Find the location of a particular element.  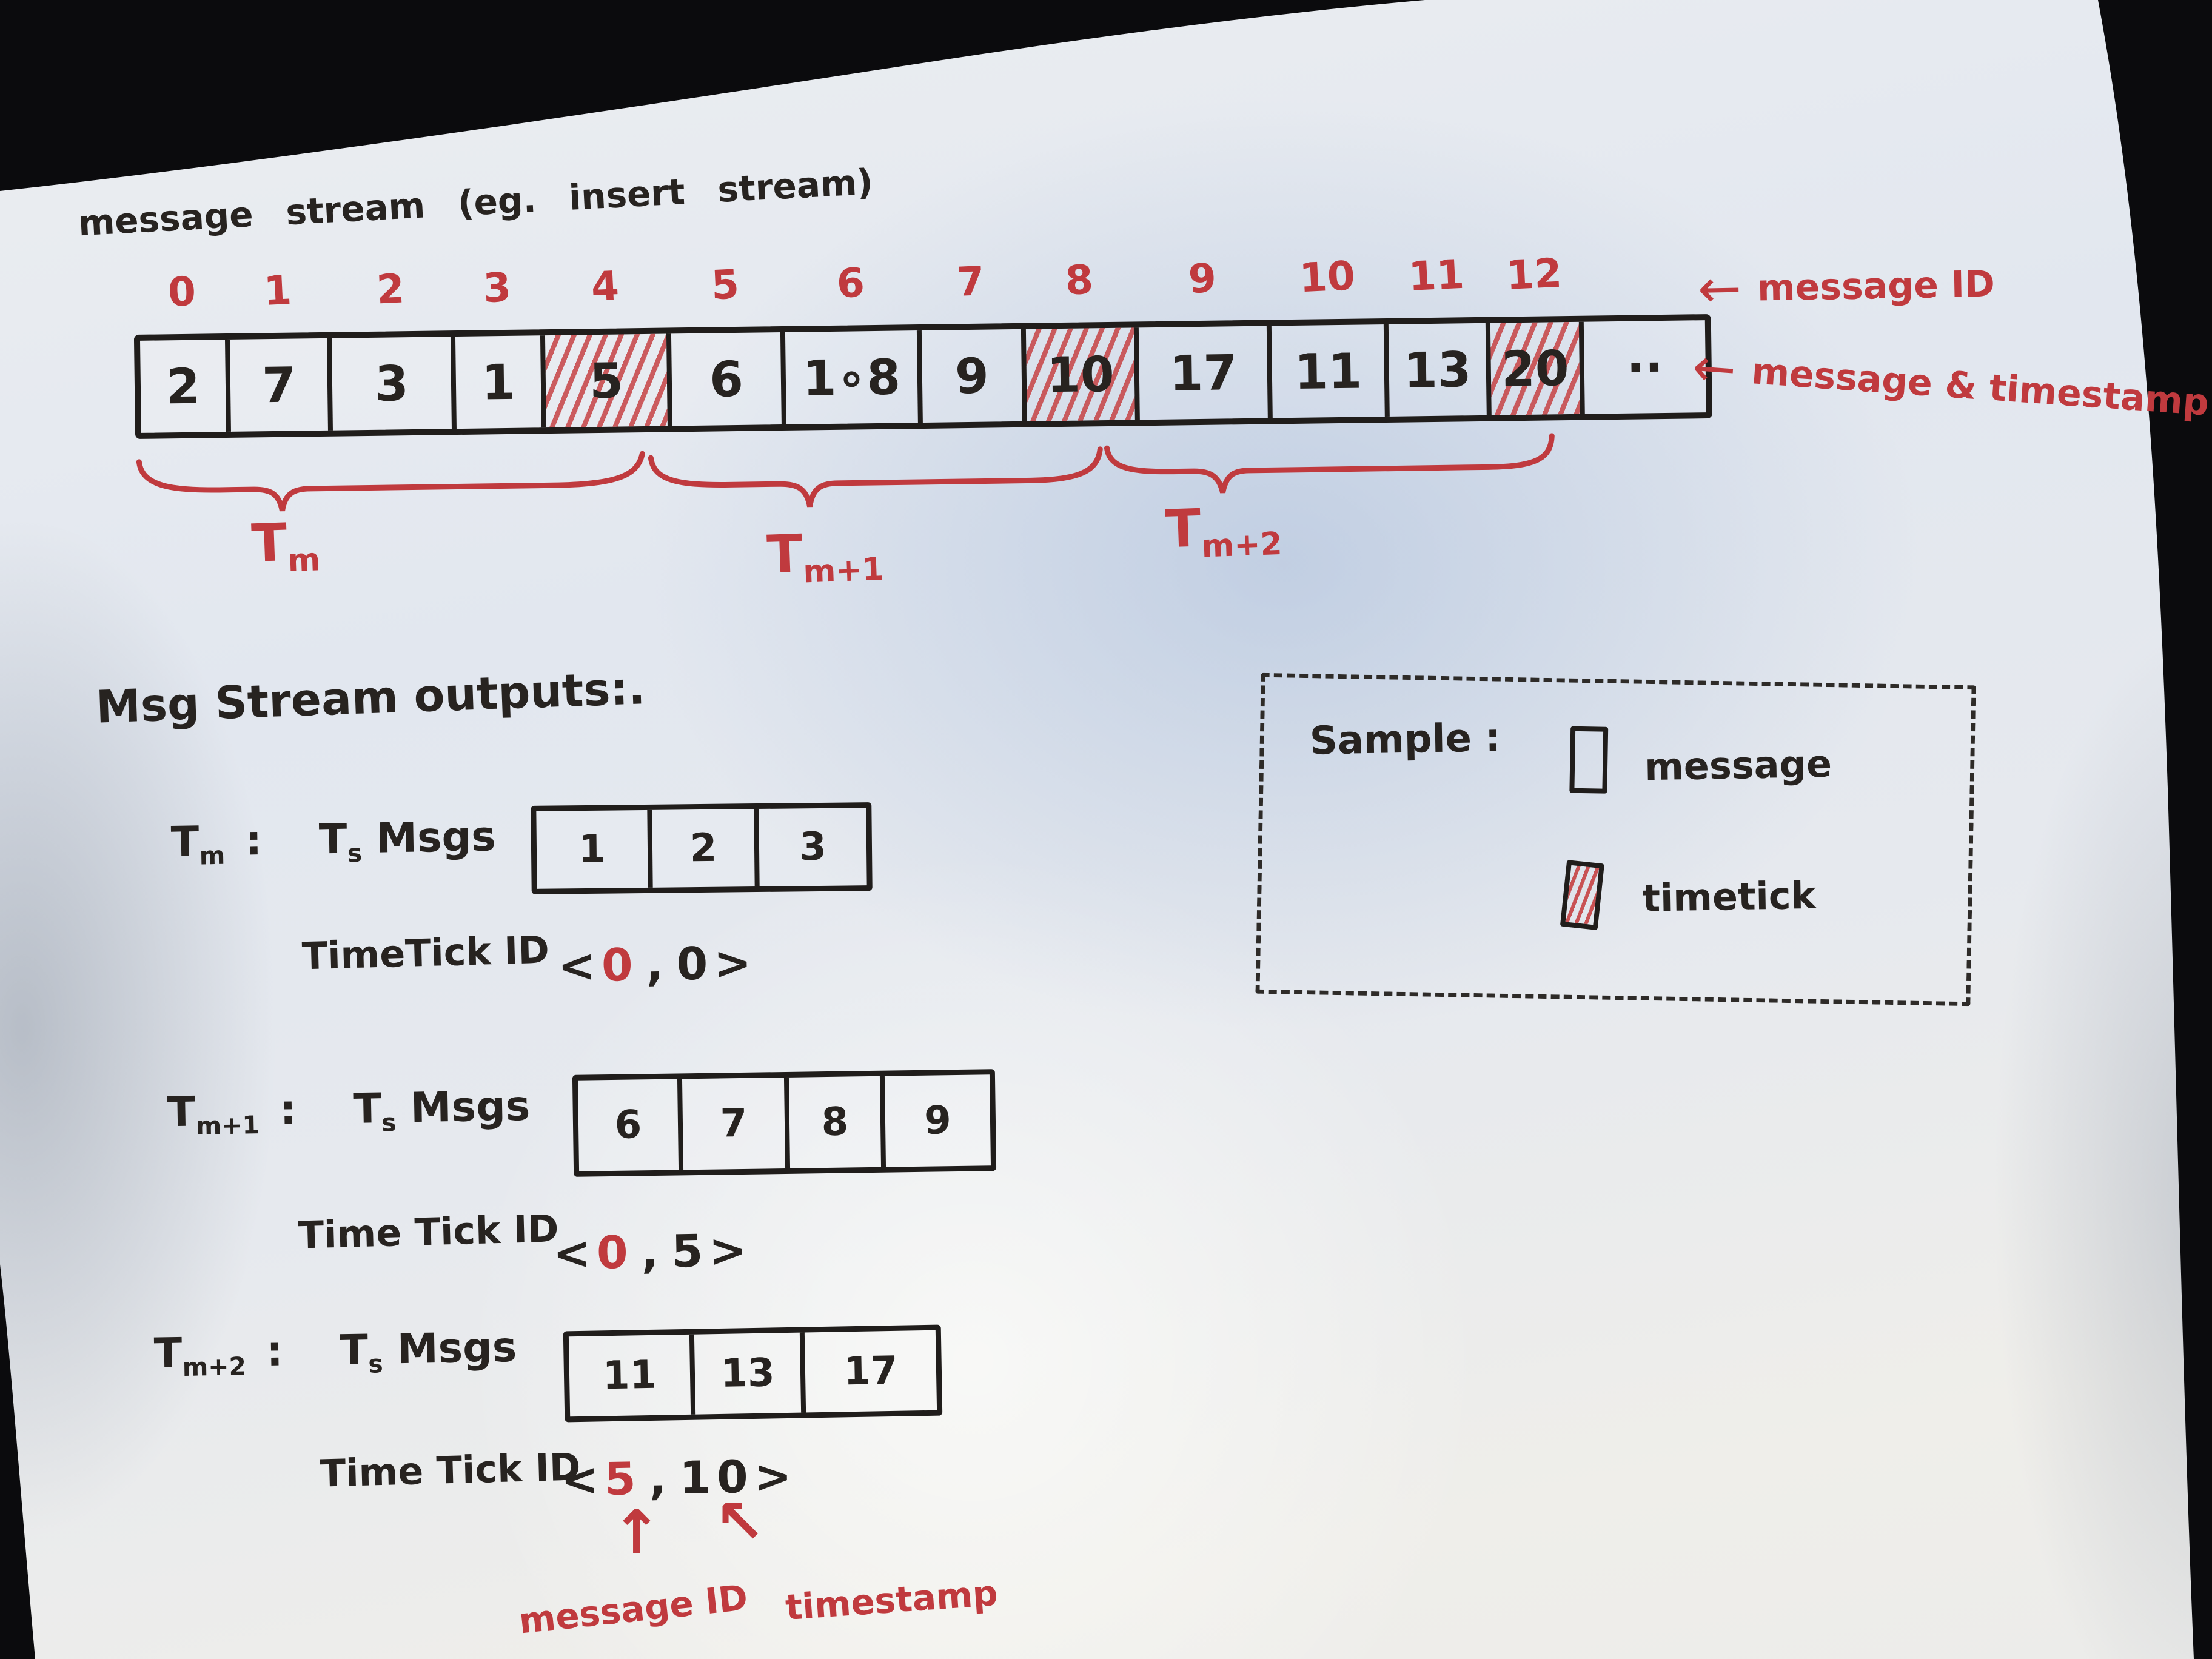

legend-title: Sample : is located at coordinates (1405, 740).